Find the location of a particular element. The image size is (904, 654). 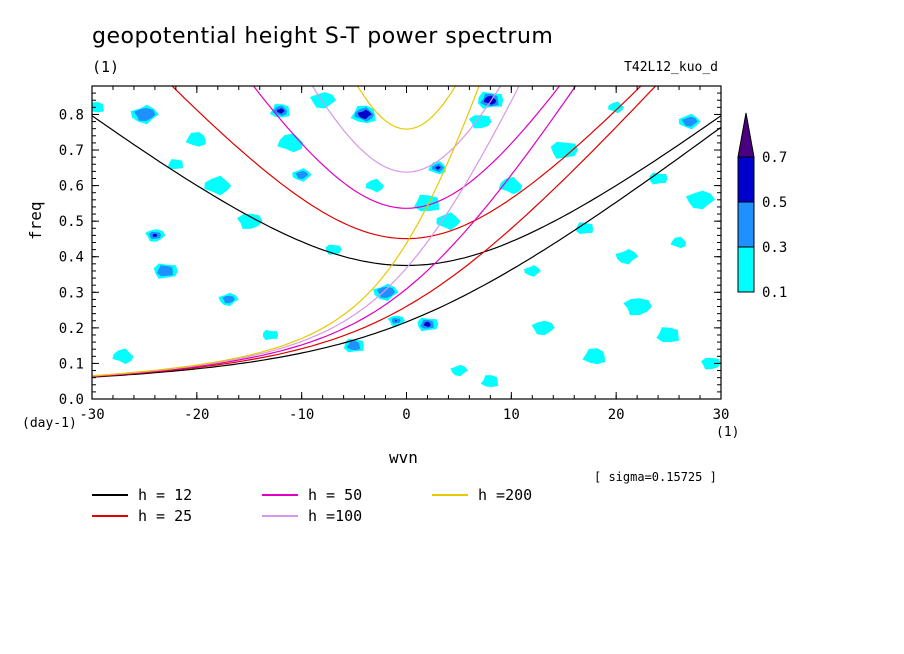

y-tick-label: 0.8 is located at coordinates (71, 115).